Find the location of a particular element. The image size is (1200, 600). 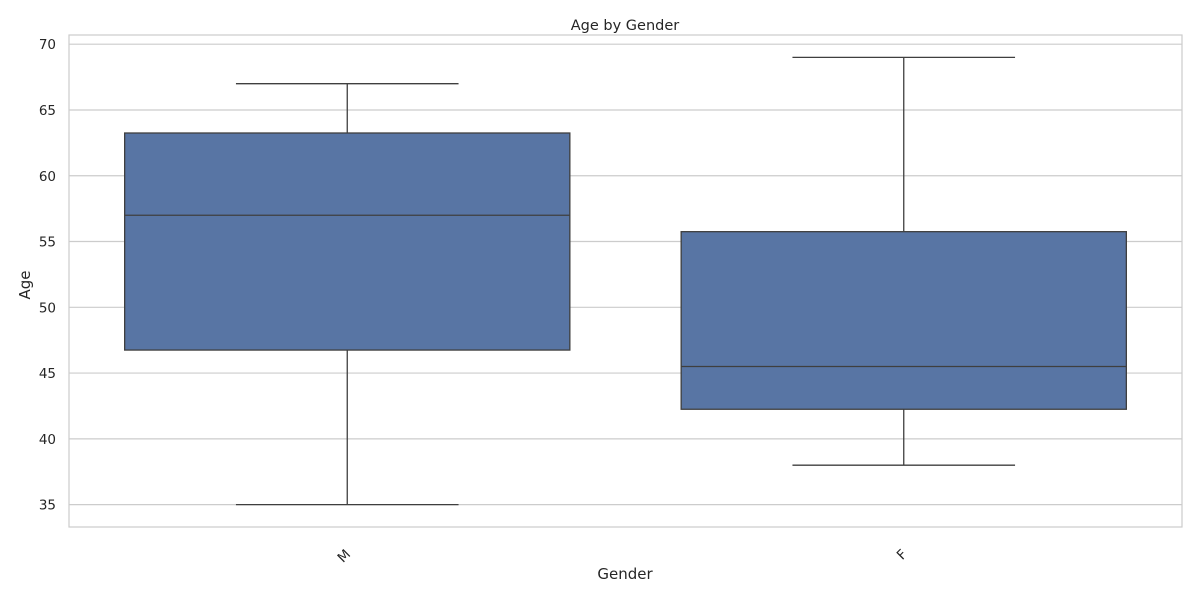

y-tick-label: 60 is located at coordinates (47, 177).